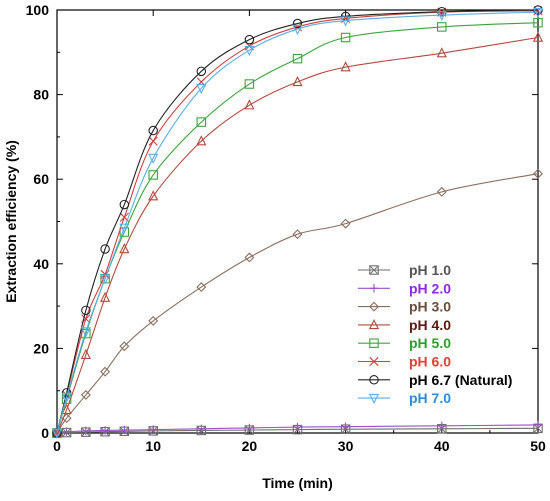  What do you see at coordinates (404, 288) in the screenshot?
I see `legend-item: pH 2.0` at bounding box center [404, 288].